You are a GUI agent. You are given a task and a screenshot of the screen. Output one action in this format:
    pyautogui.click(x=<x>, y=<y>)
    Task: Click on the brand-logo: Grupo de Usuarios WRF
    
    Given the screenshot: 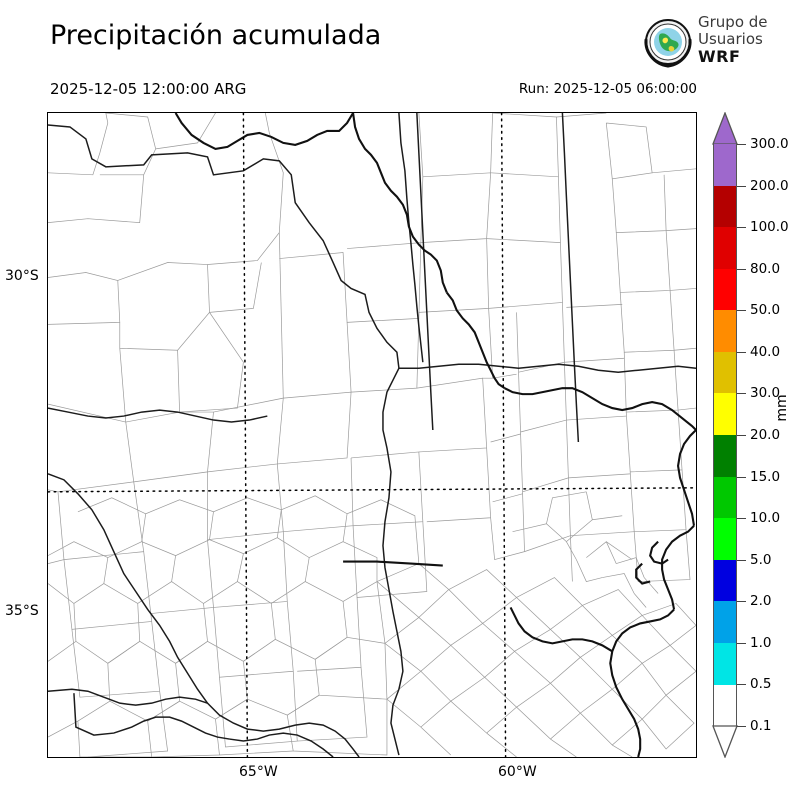 What is the action you would take?
    pyautogui.click(x=720, y=45)
    